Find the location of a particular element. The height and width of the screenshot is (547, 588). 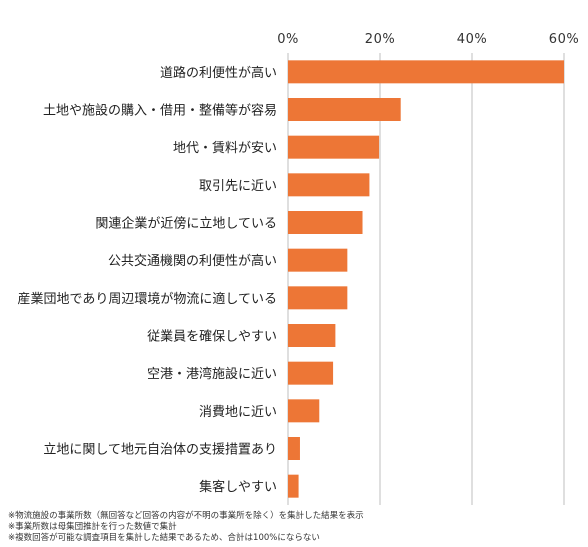

category-label: 産業団地であり周辺環境が物流に適している is located at coordinates (147, 299).